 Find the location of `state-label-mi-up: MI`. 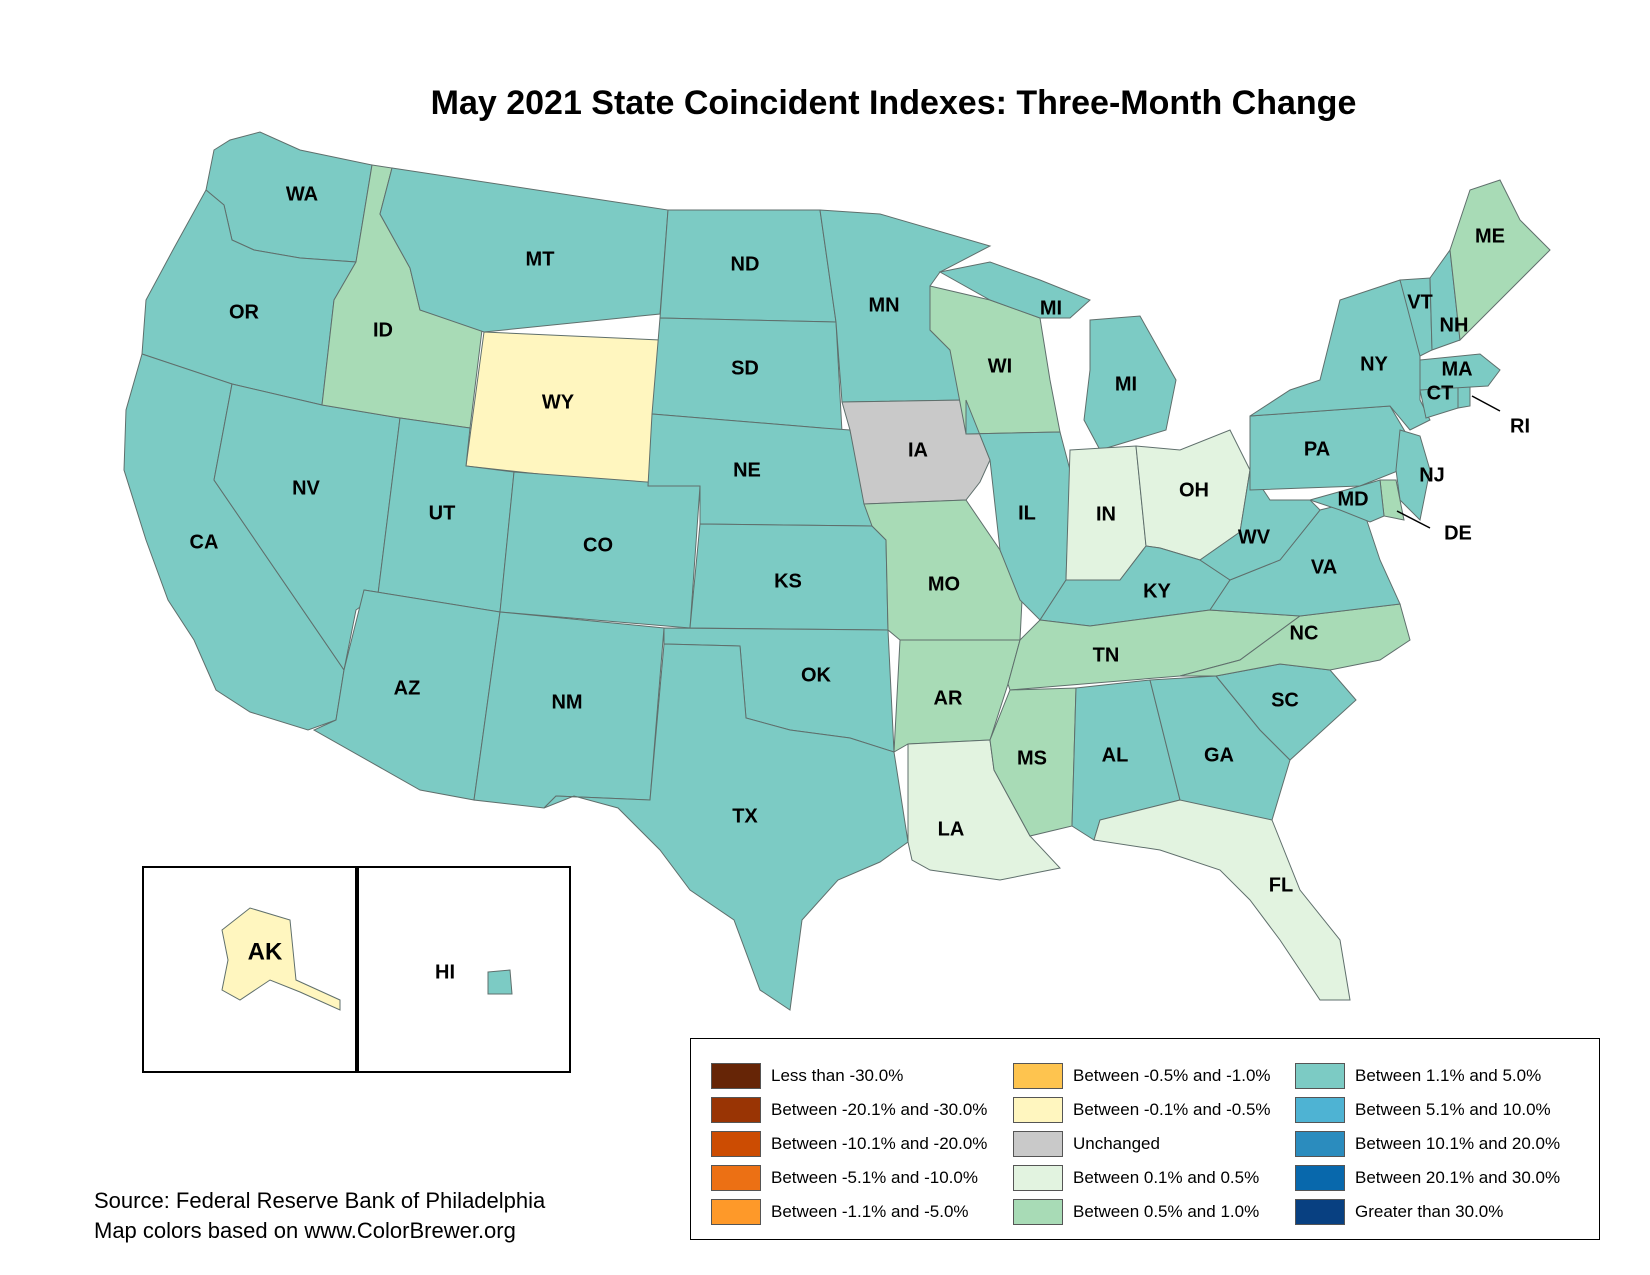

state-label-mi-up: MI is located at coordinates (1051, 308).